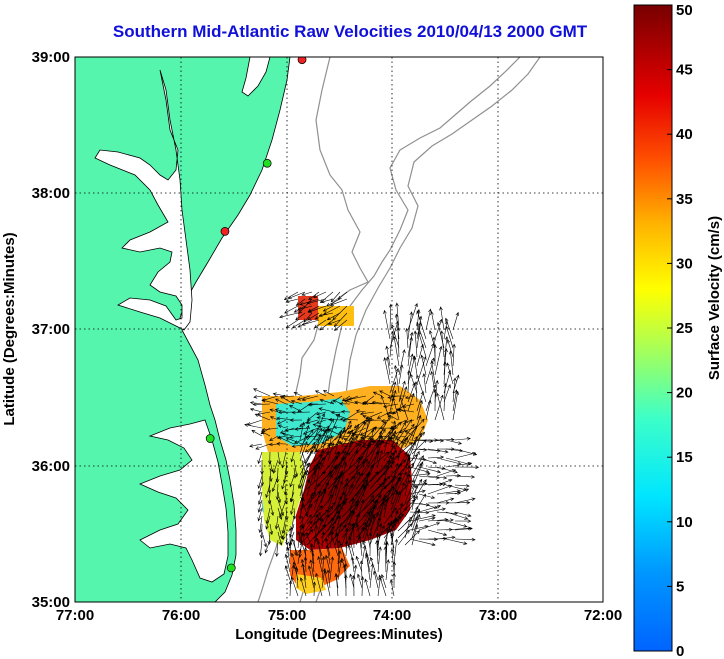 The height and width of the screenshot is (659, 724). I want to click on colorbar-tick-label: 30, so click(684, 263).